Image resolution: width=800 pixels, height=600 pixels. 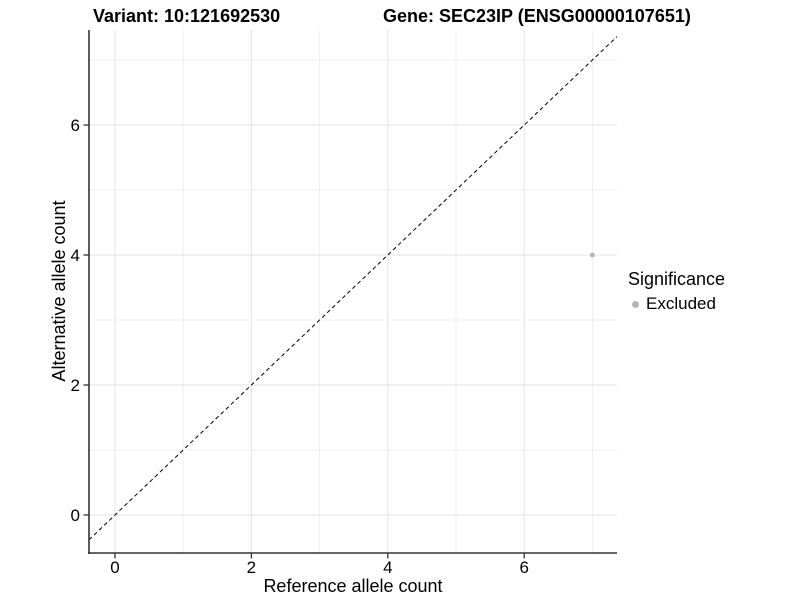 I want to click on legend-entry-excluded: Excluded, so click(x=676, y=304).